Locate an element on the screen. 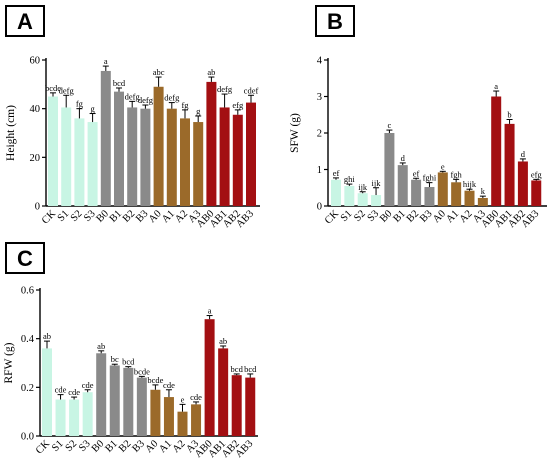 Image resolution: width=550 pixels, height=469 pixels. panel-letter: B is located at coordinates (335, 21).